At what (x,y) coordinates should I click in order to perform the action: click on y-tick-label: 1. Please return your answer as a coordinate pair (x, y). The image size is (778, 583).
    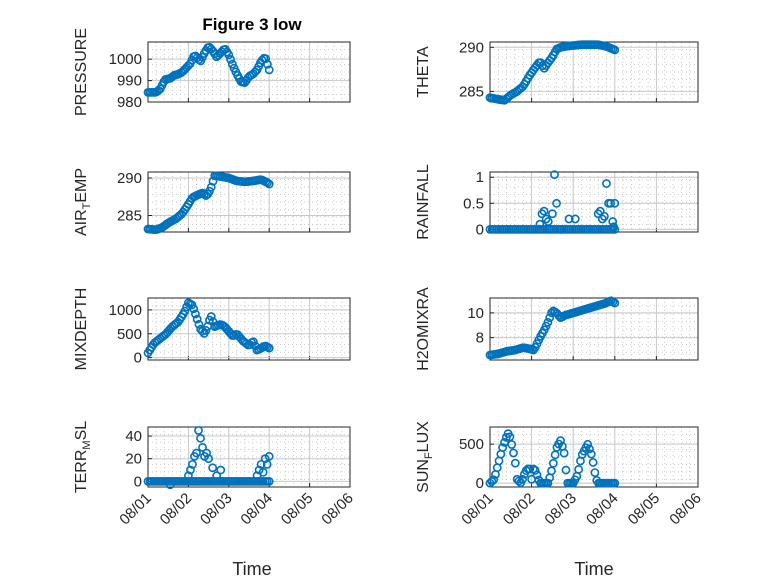
    Looking at the image, I should click on (480, 177).